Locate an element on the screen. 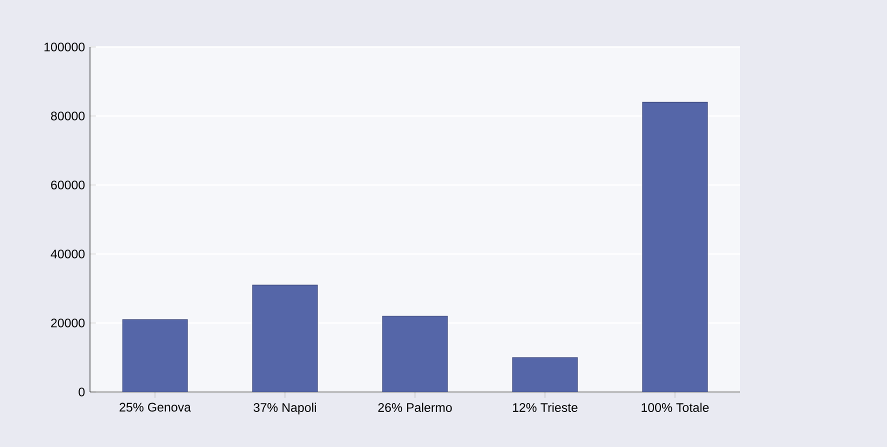 Image resolution: width=887 pixels, height=447 pixels. y-tick-label: 40000 is located at coordinates (67, 254).